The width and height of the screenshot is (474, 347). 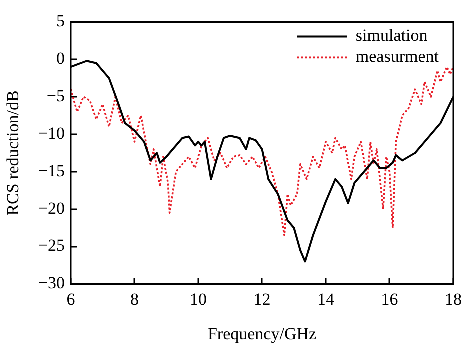 What do you see at coordinates (453, 299) in the screenshot?
I see `x-tick-label: 18` at bounding box center [453, 299].